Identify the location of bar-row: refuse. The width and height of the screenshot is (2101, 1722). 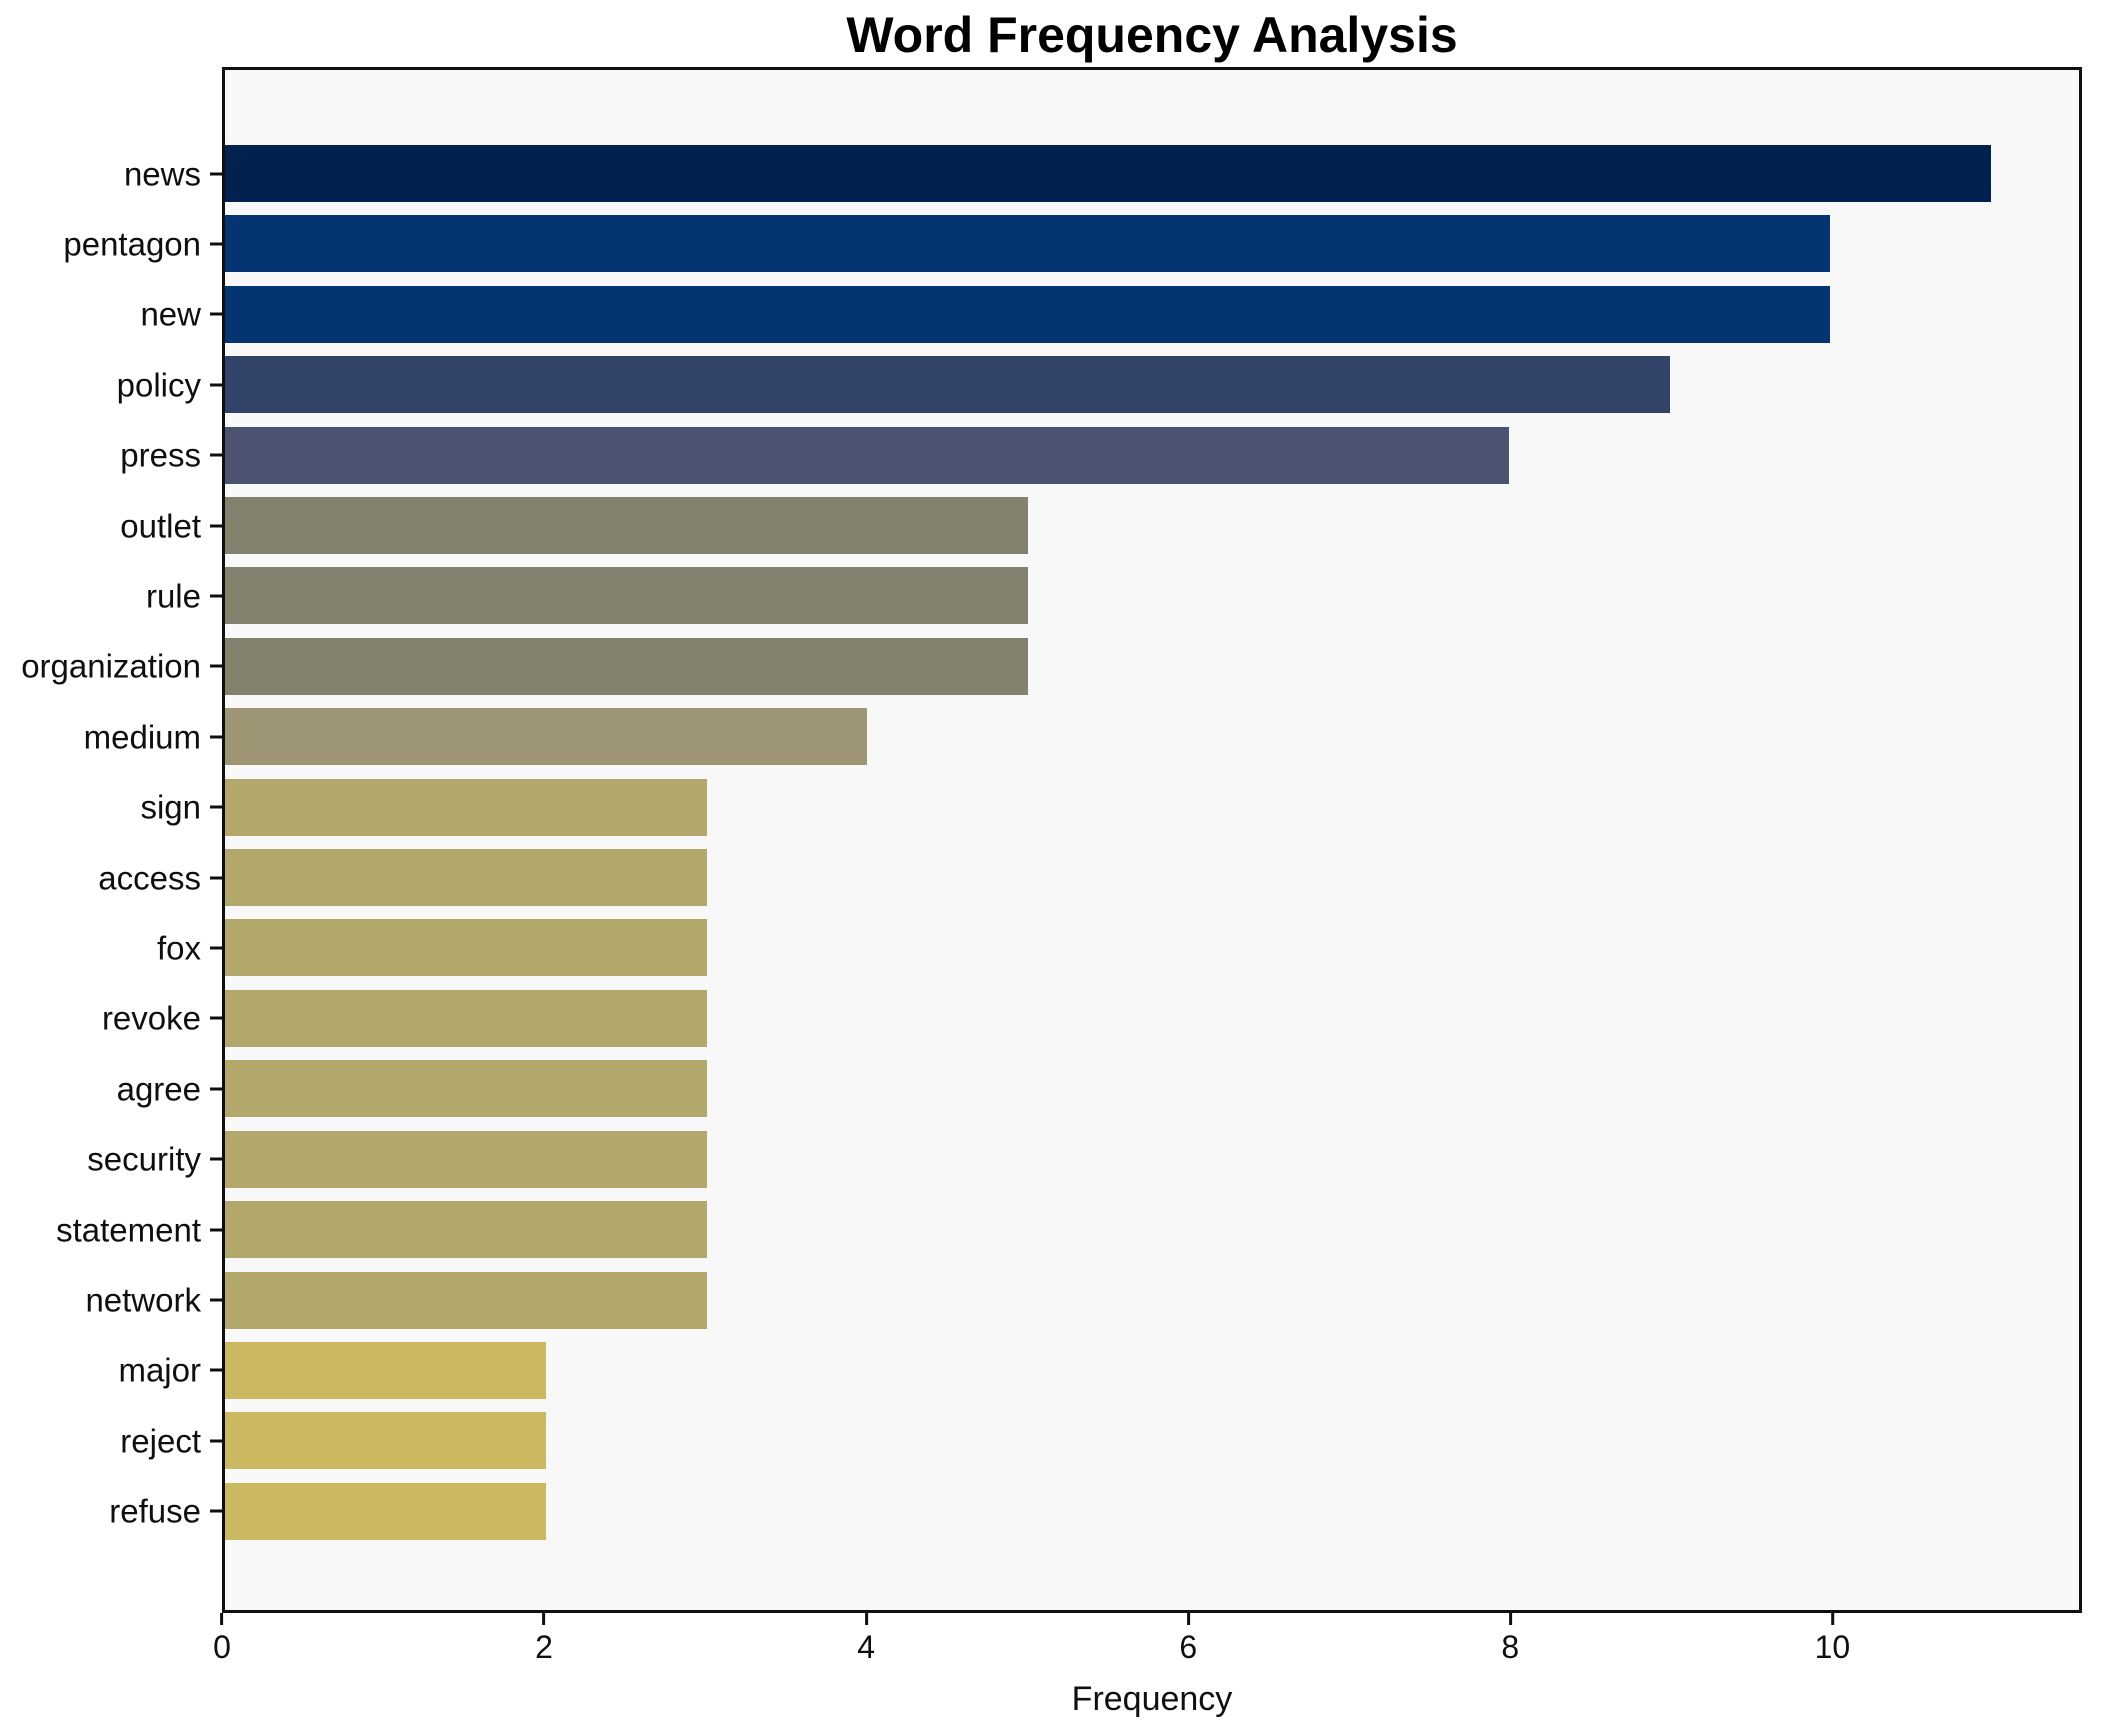
(1094, 1511).